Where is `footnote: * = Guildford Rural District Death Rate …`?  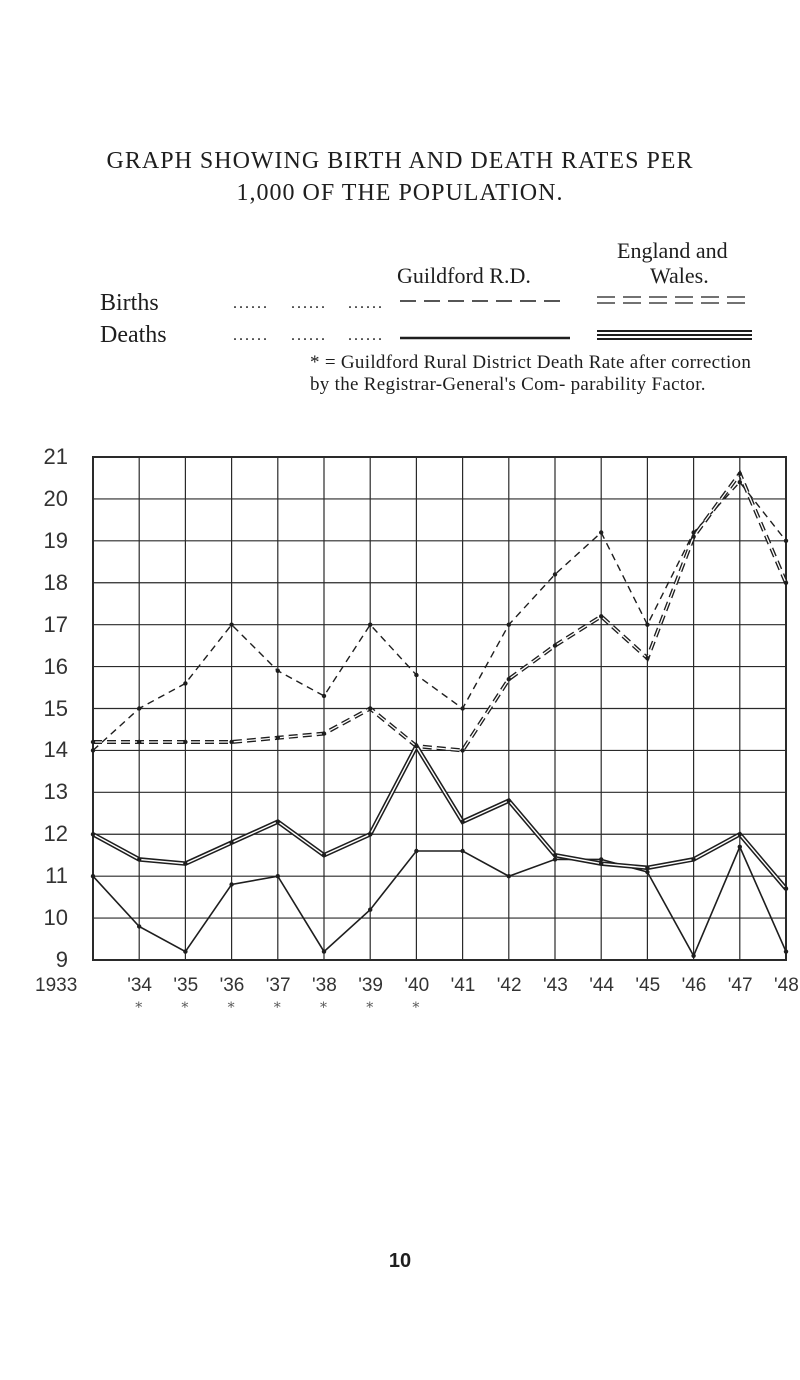 footnote: * = Guildford Rural District Death Rate … is located at coordinates (531, 373).